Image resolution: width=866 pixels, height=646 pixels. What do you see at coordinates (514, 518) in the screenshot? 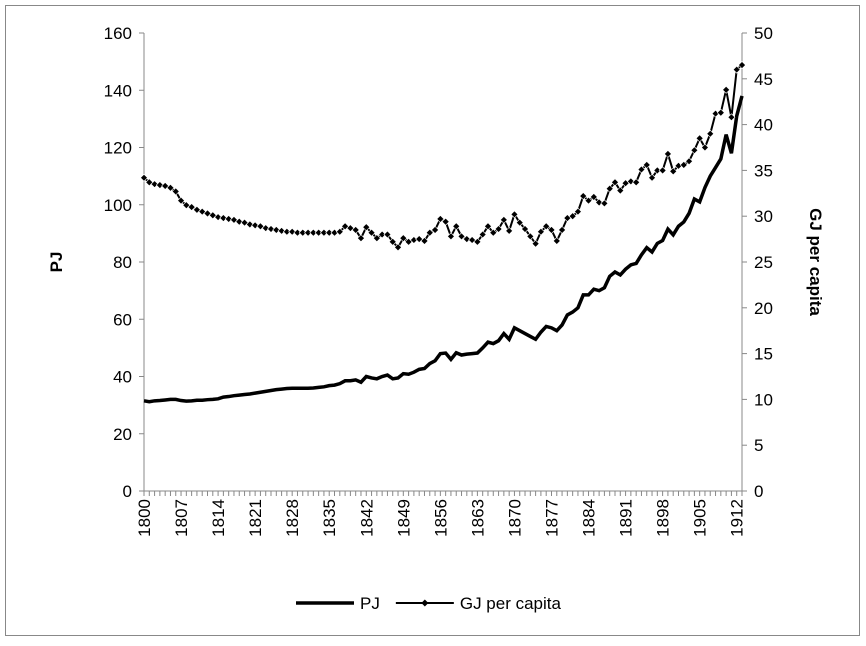
I see `x-tick-label: 1870` at bounding box center [514, 518].